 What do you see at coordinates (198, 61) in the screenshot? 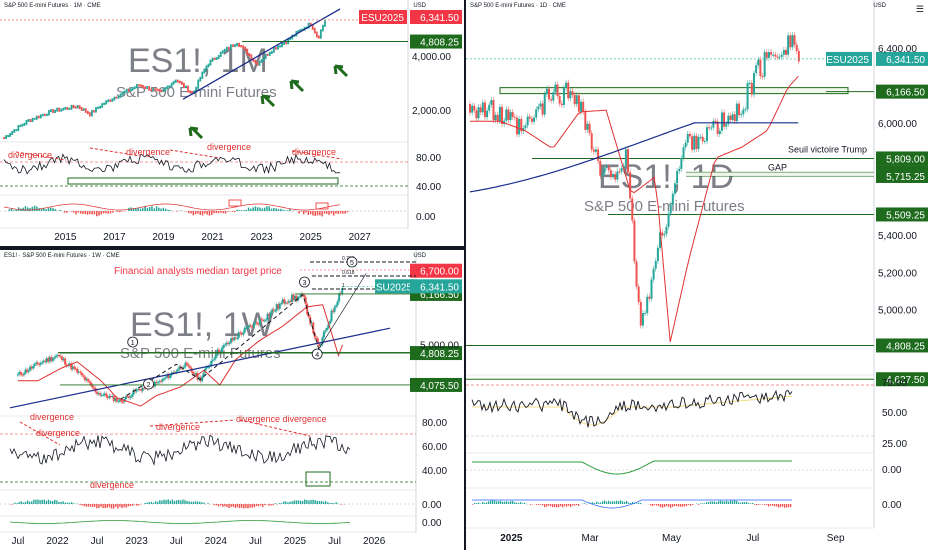
I see `monthly-watermark-title: ES1!, 1M` at bounding box center [198, 61].